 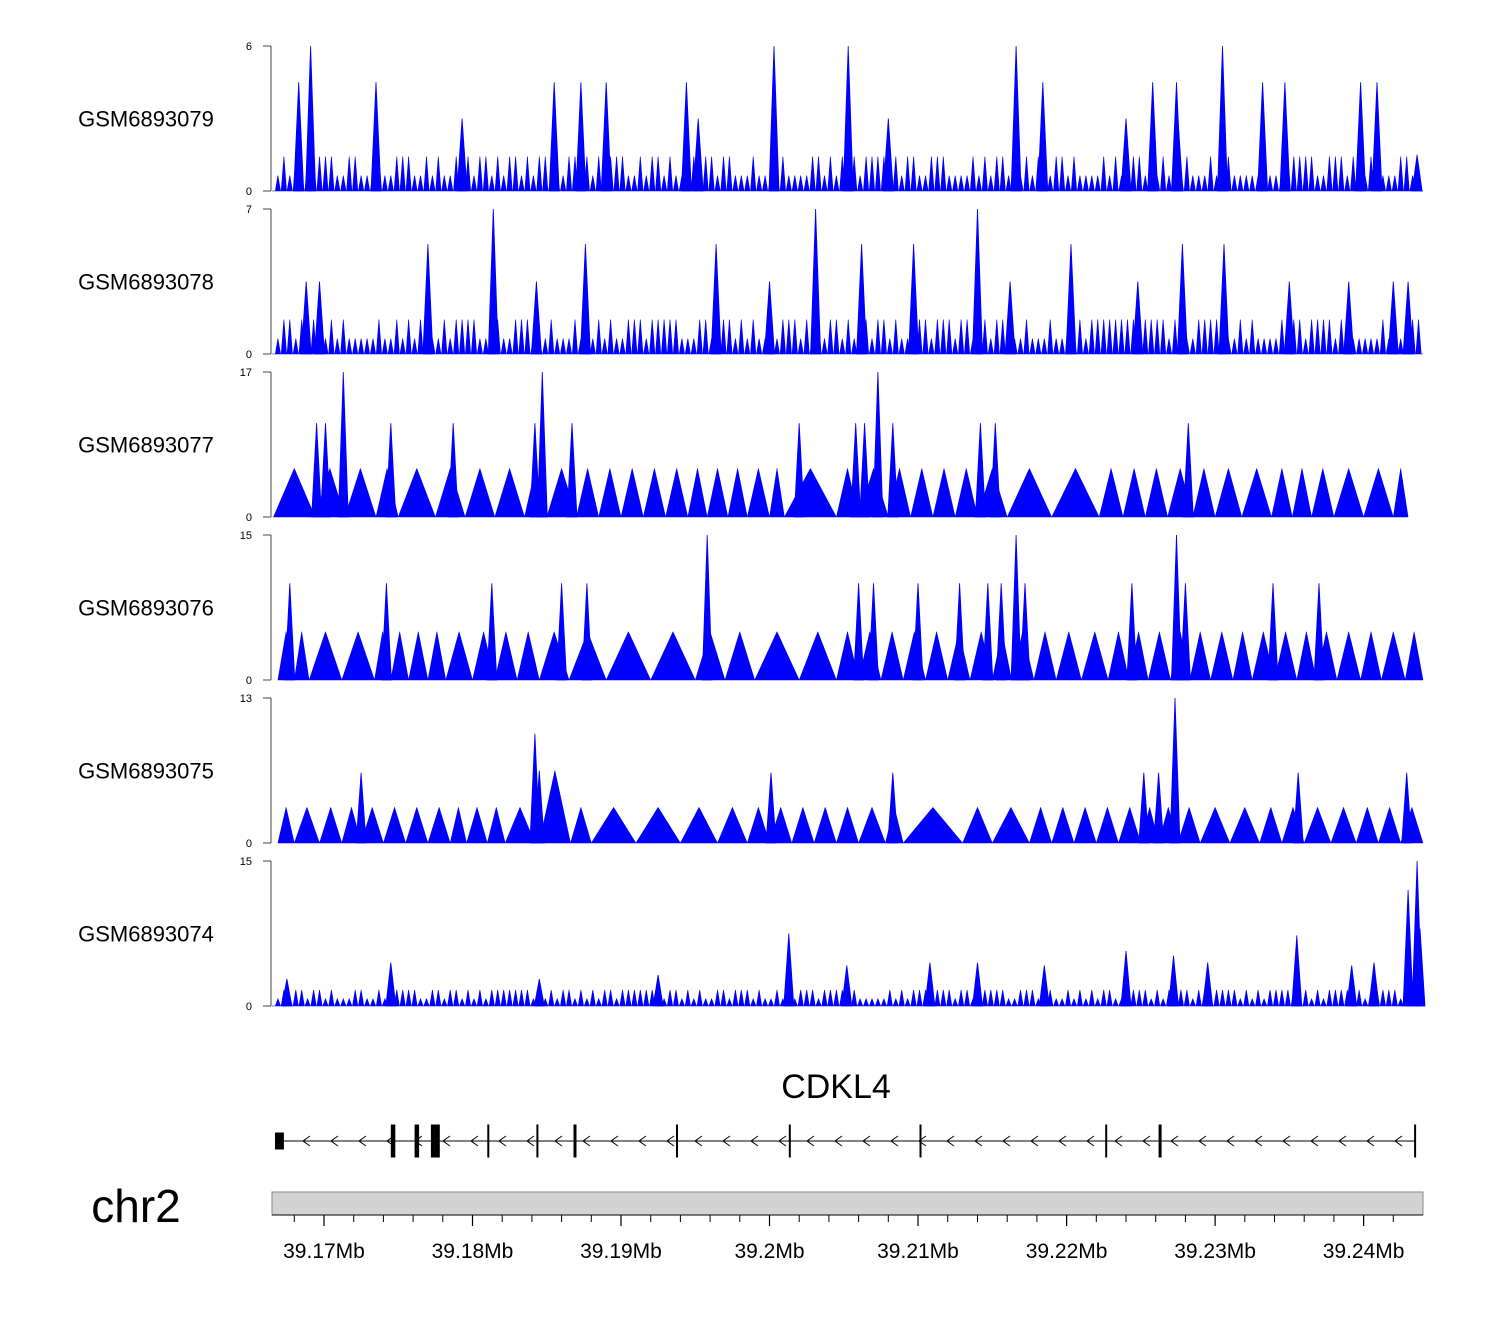 What do you see at coordinates (743, 445) in the screenshot?
I see `track-GSM6893077: GSM6893077 17 0` at bounding box center [743, 445].